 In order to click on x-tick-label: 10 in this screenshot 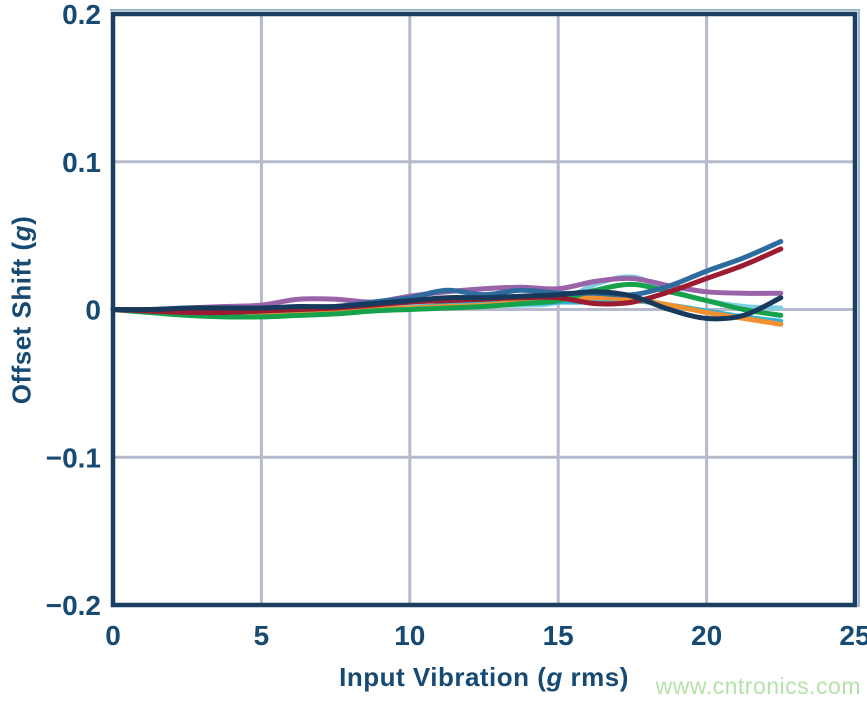, I will do `click(409, 635)`.